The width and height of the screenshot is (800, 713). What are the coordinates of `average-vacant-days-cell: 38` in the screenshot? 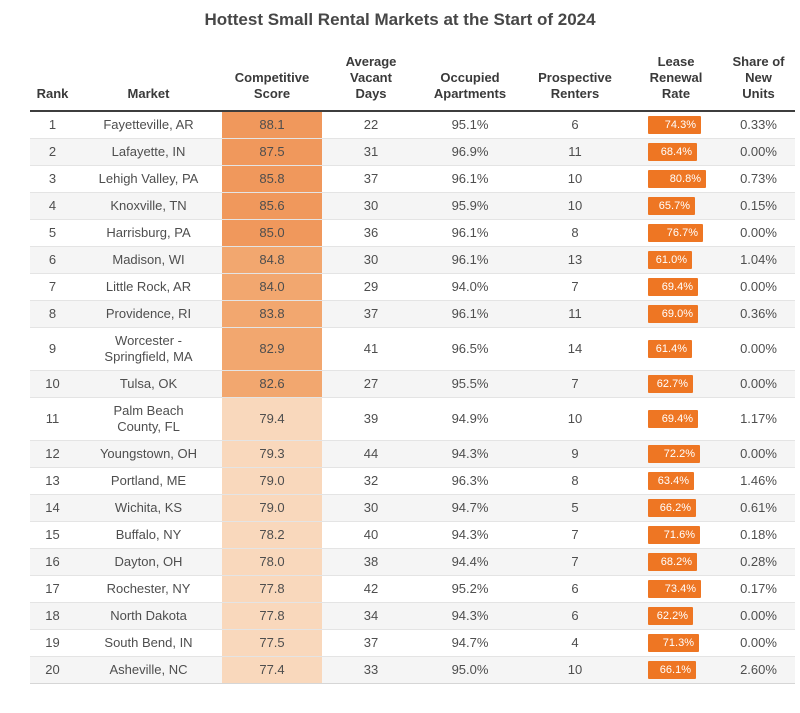 It's located at (371, 562).